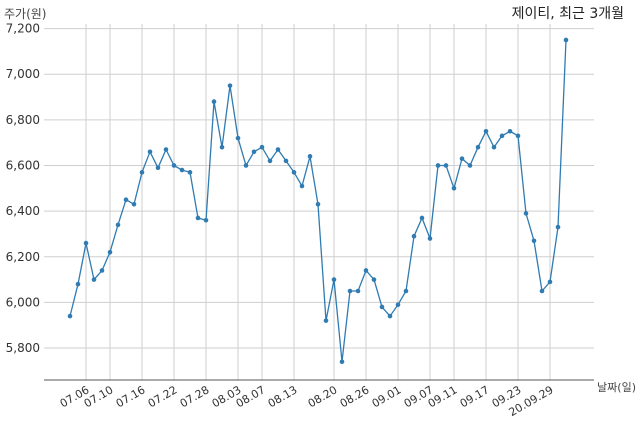  I want to click on y-tick-label: 5,800, so click(23, 348).